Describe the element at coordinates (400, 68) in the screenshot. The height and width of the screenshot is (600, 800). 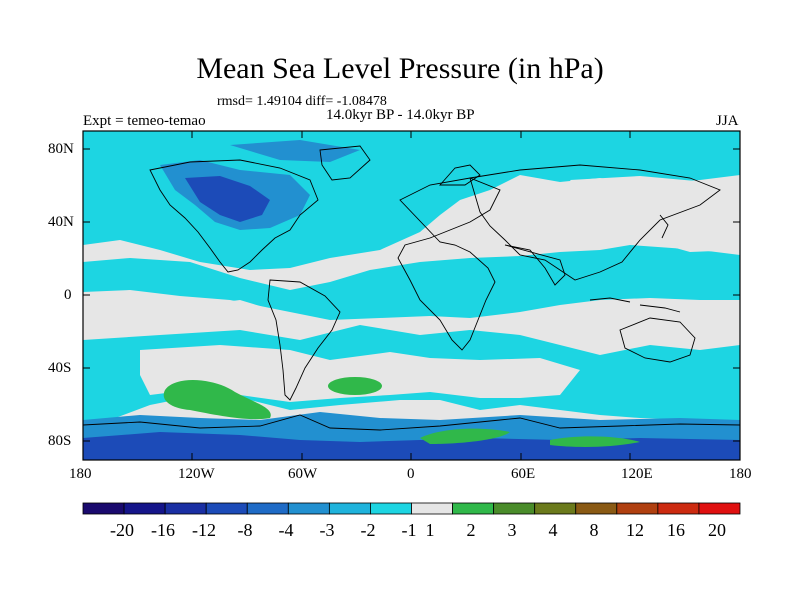
I see `map-title: Mean Sea Level Pressure (in hPa)` at that location.